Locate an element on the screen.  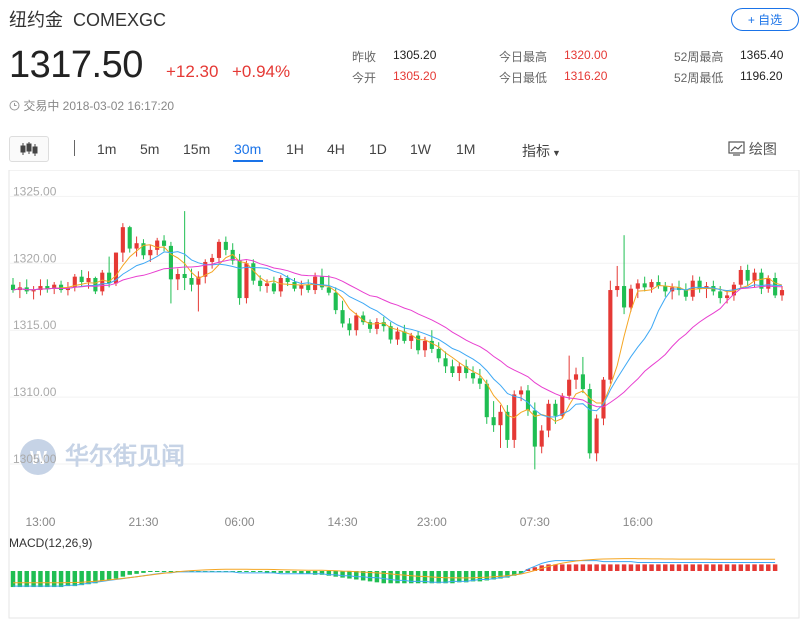
y-axis: 1325.00 1320.00 1315.00 1310.00 1305.00 is located at coordinates (35, 325).